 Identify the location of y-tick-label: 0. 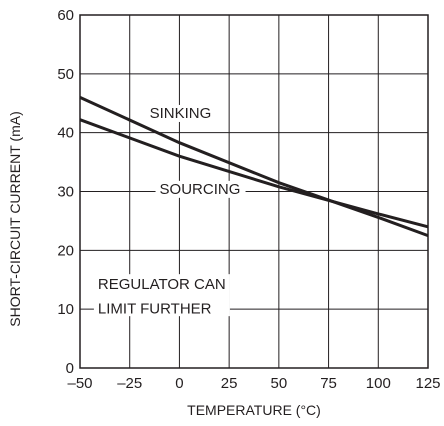
(70, 368).